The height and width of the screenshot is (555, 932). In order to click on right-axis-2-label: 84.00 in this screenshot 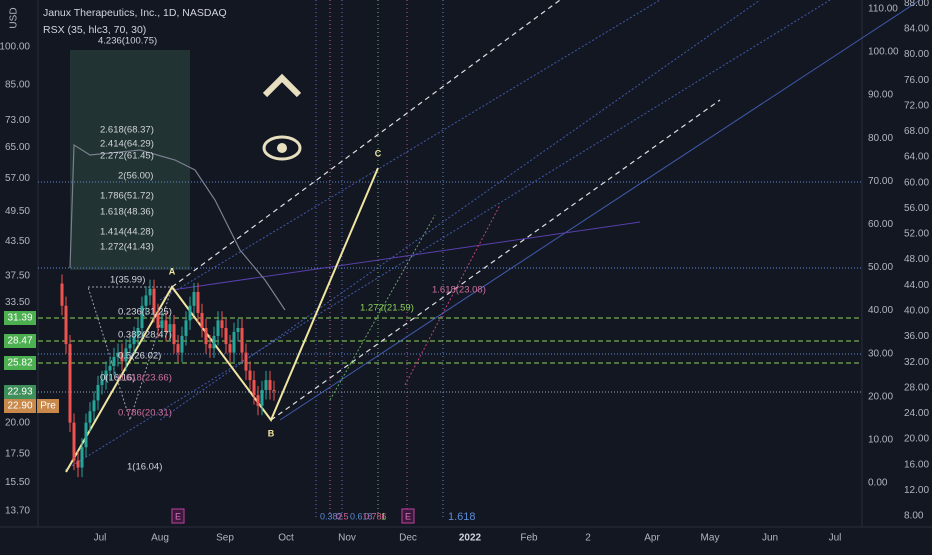, I will do `click(916, 28)`.